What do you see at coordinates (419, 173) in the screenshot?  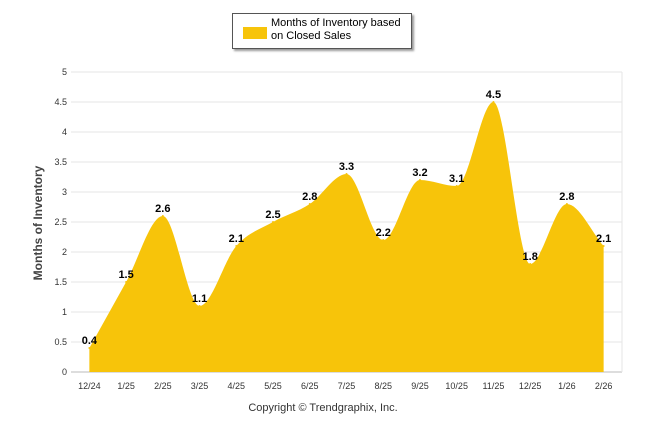 I see `data-label: 3.2` at bounding box center [419, 173].